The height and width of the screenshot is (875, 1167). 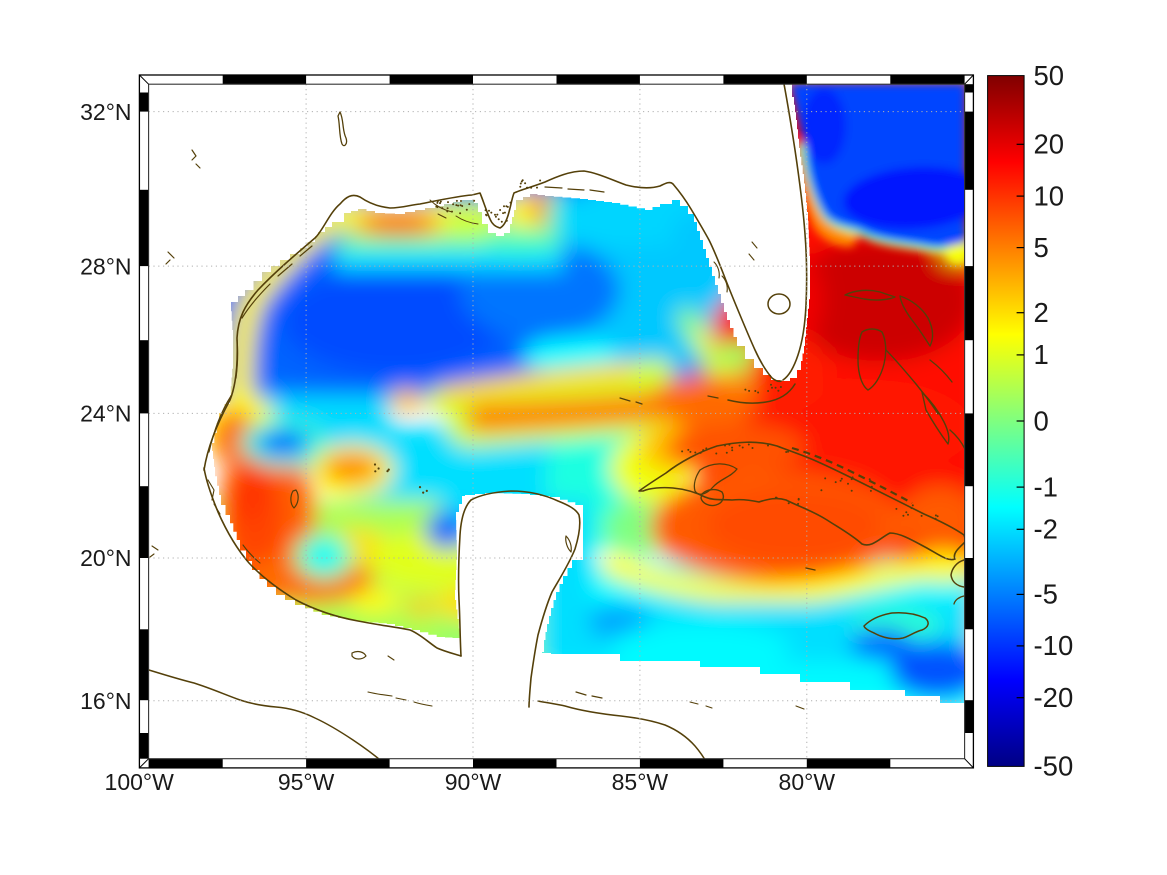 What do you see at coordinates (1046, 529) in the screenshot?
I see `svg-text: -2` at bounding box center [1046, 529].